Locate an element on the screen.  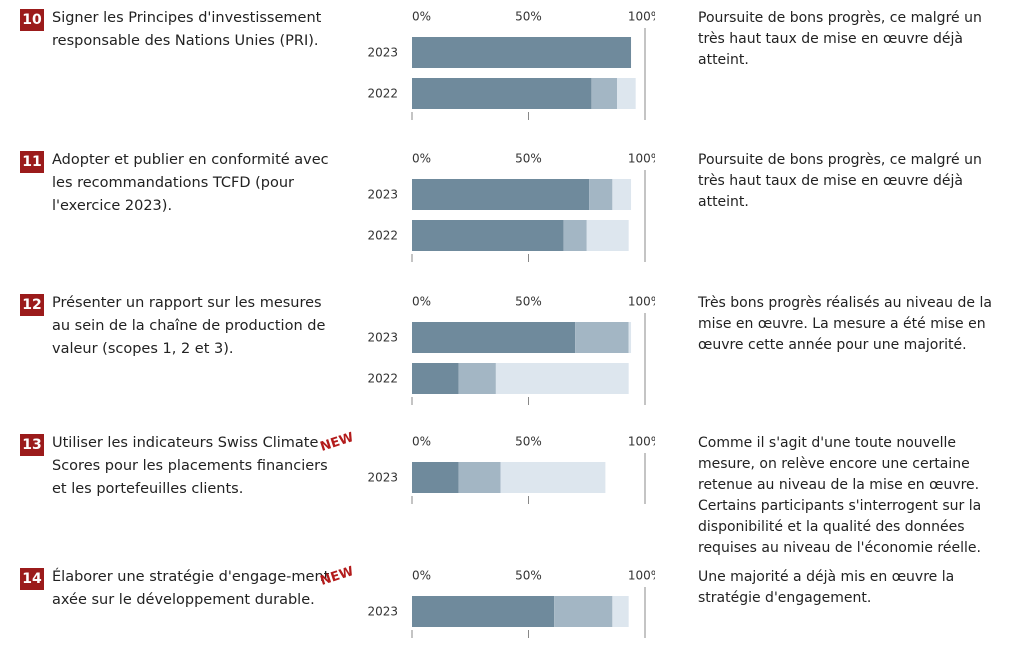
item-number: 10 is located at coordinates (32, 20).